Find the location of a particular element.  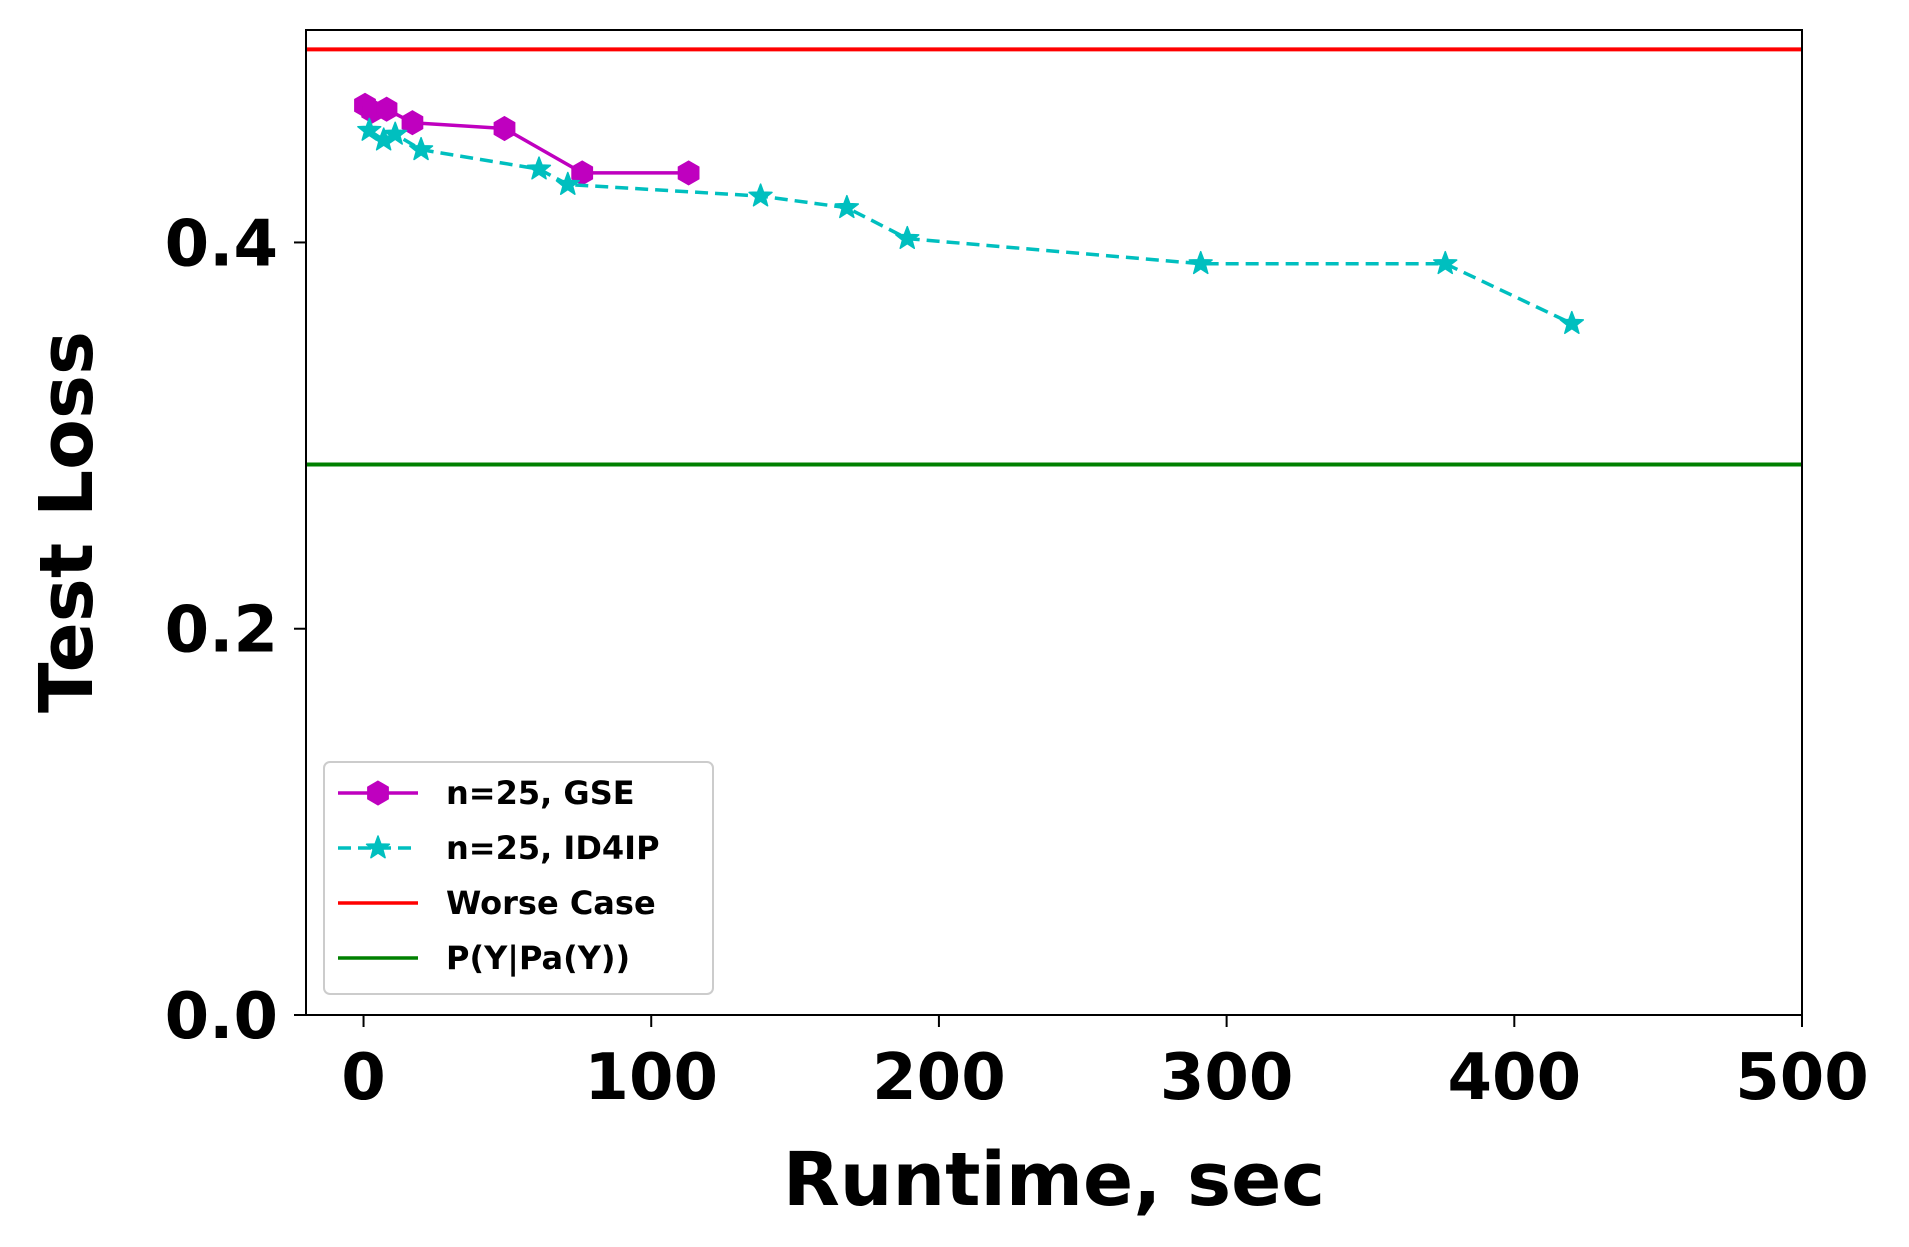

x-tick-label: 400 is located at coordinates (1515, 1078).